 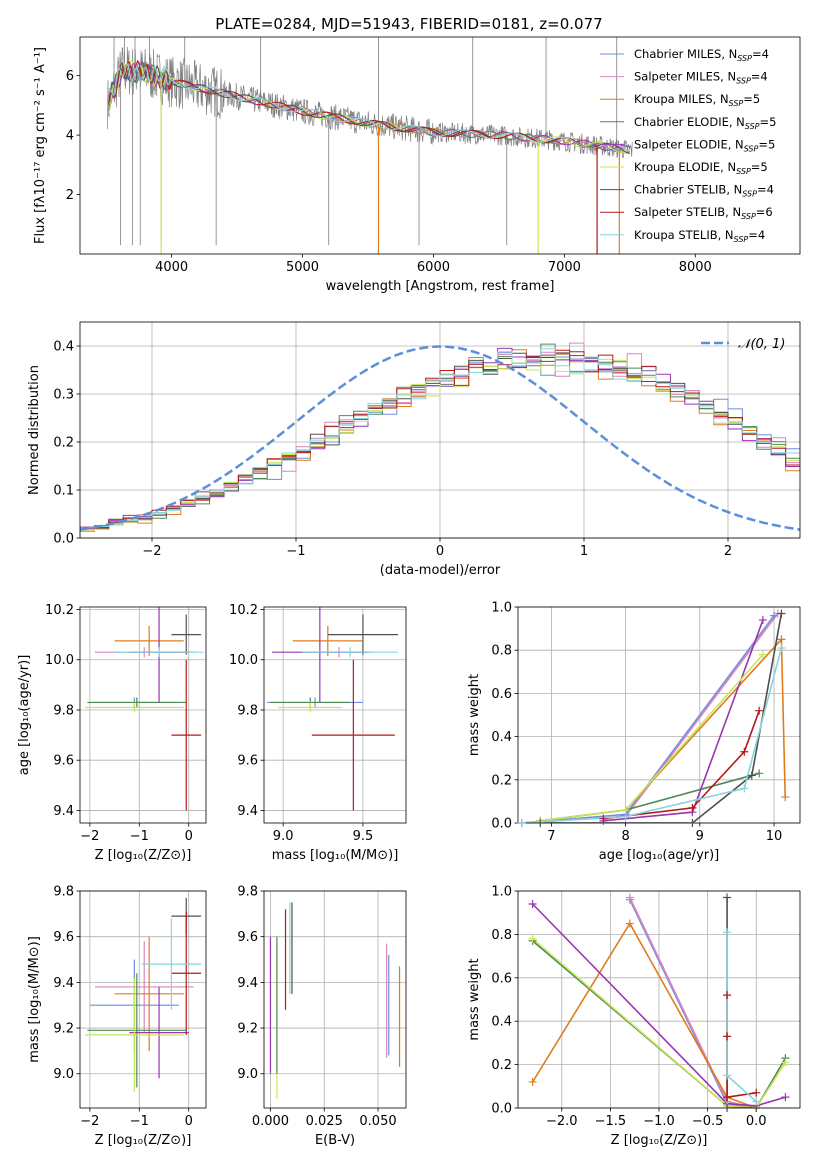 I want to click on plot-area-residuals, so click(x=440, y=440).